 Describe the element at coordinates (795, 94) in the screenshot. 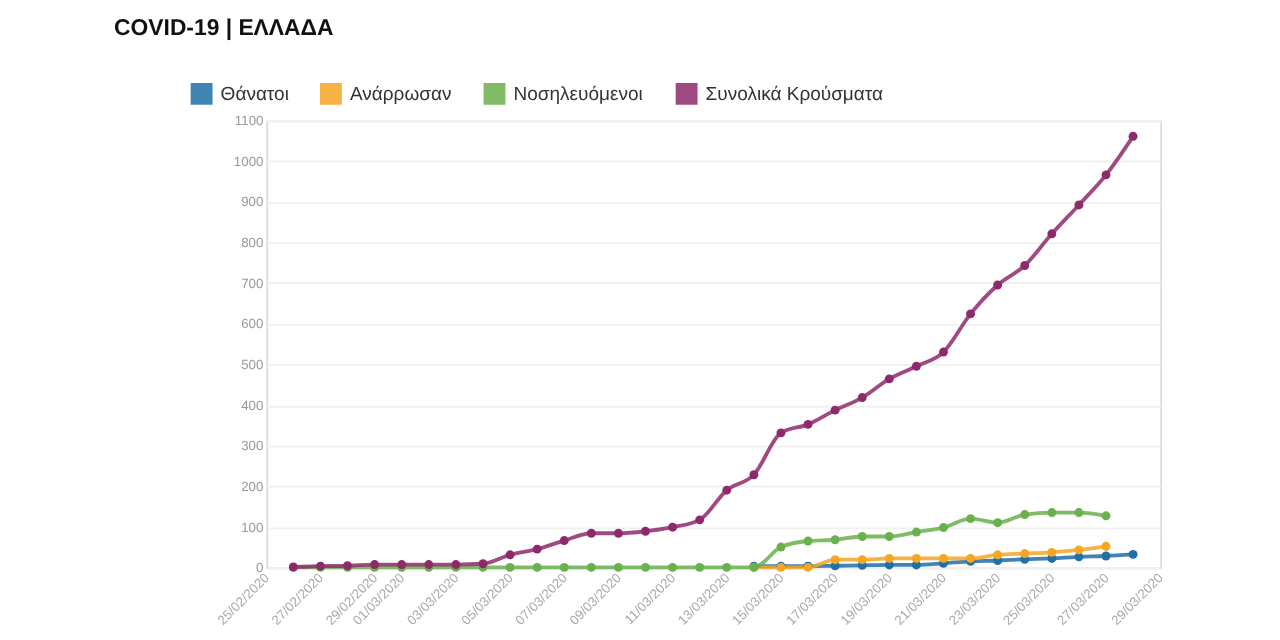

I see `legend-label: Συνολικά Κρούσματα` at that location.